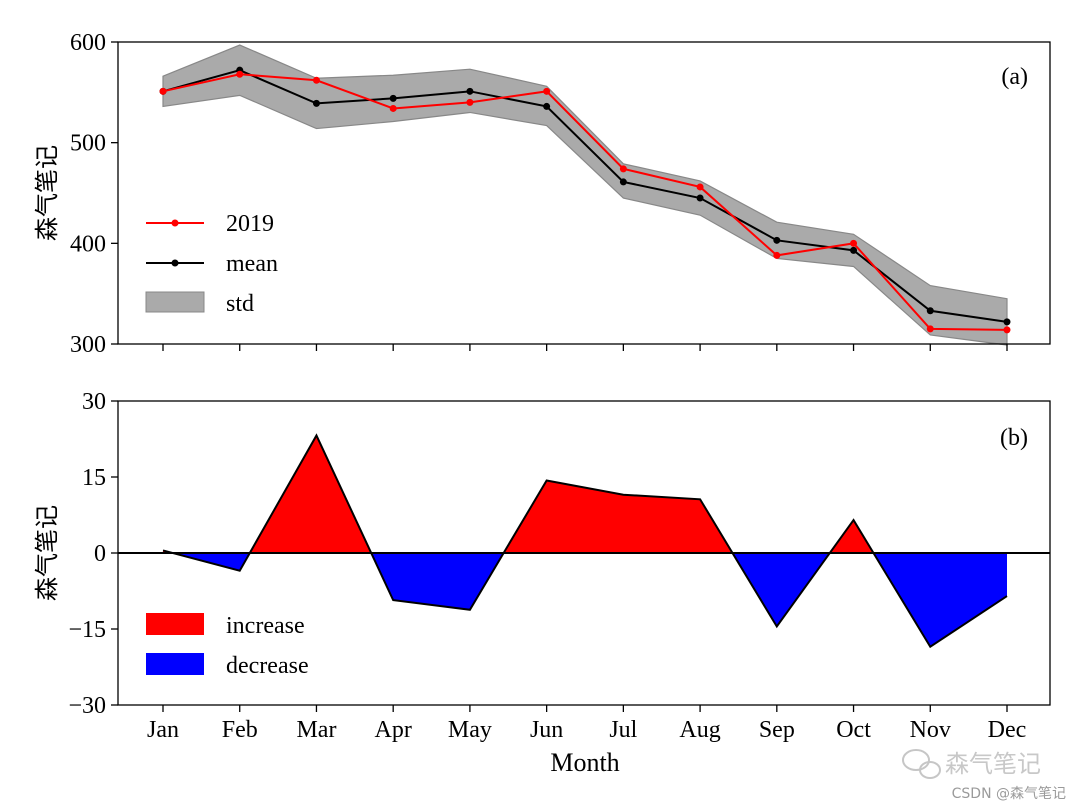  I want to click on a-ytick-label-300: 300, so click(88, 345).